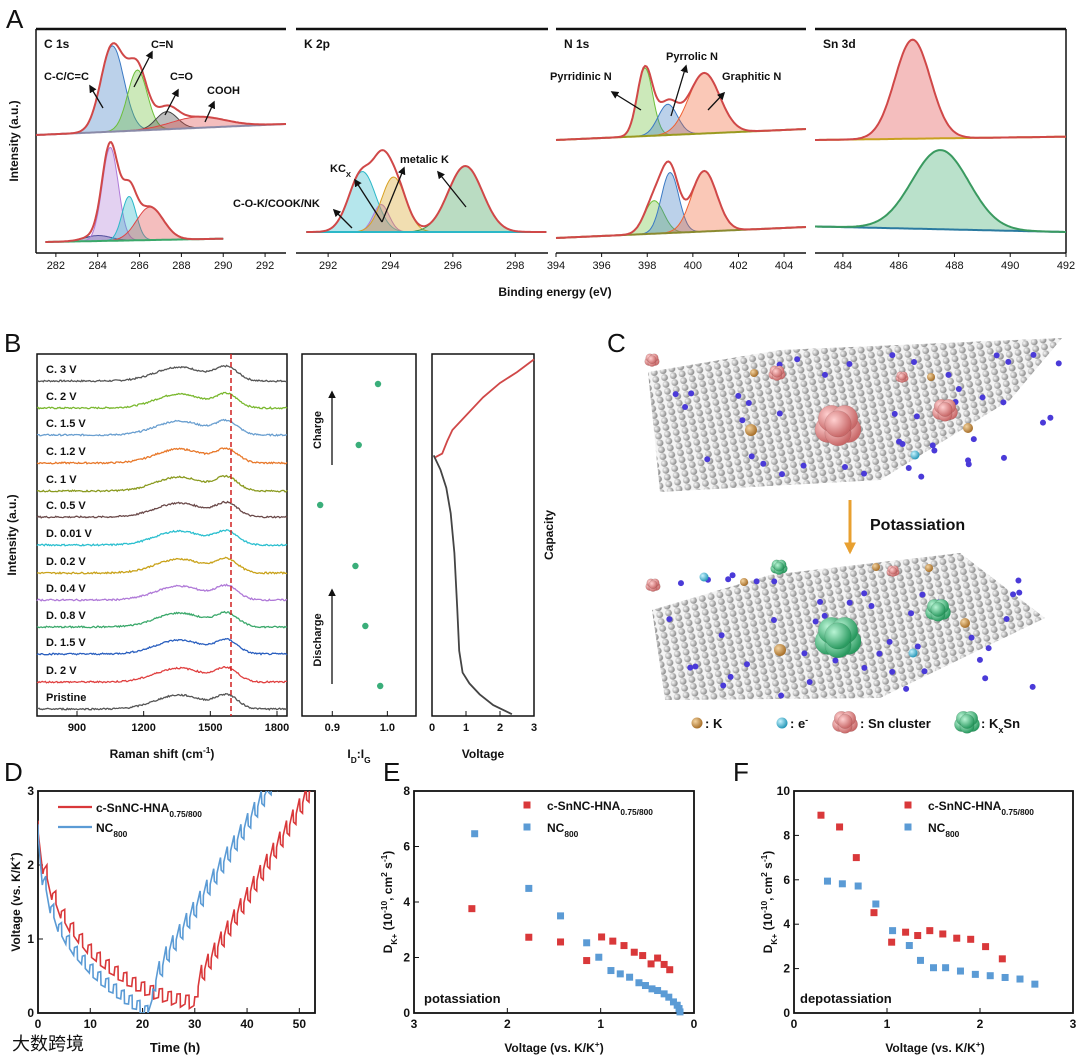  What do you see at coordinates (15, 19) in the screenshot?
I see `panel-label-a: A` at bounding box center [15, 19].